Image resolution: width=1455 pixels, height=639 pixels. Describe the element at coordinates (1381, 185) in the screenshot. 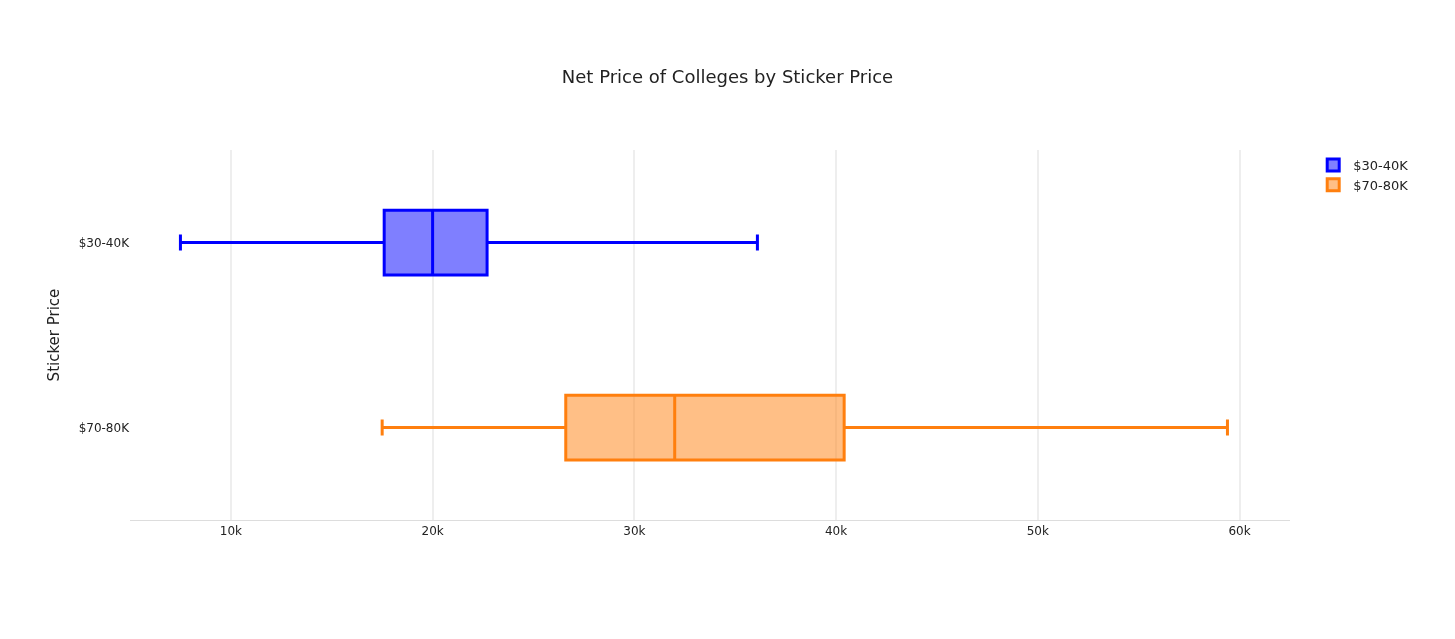

I see `legend-label: $70-80K` at that location.